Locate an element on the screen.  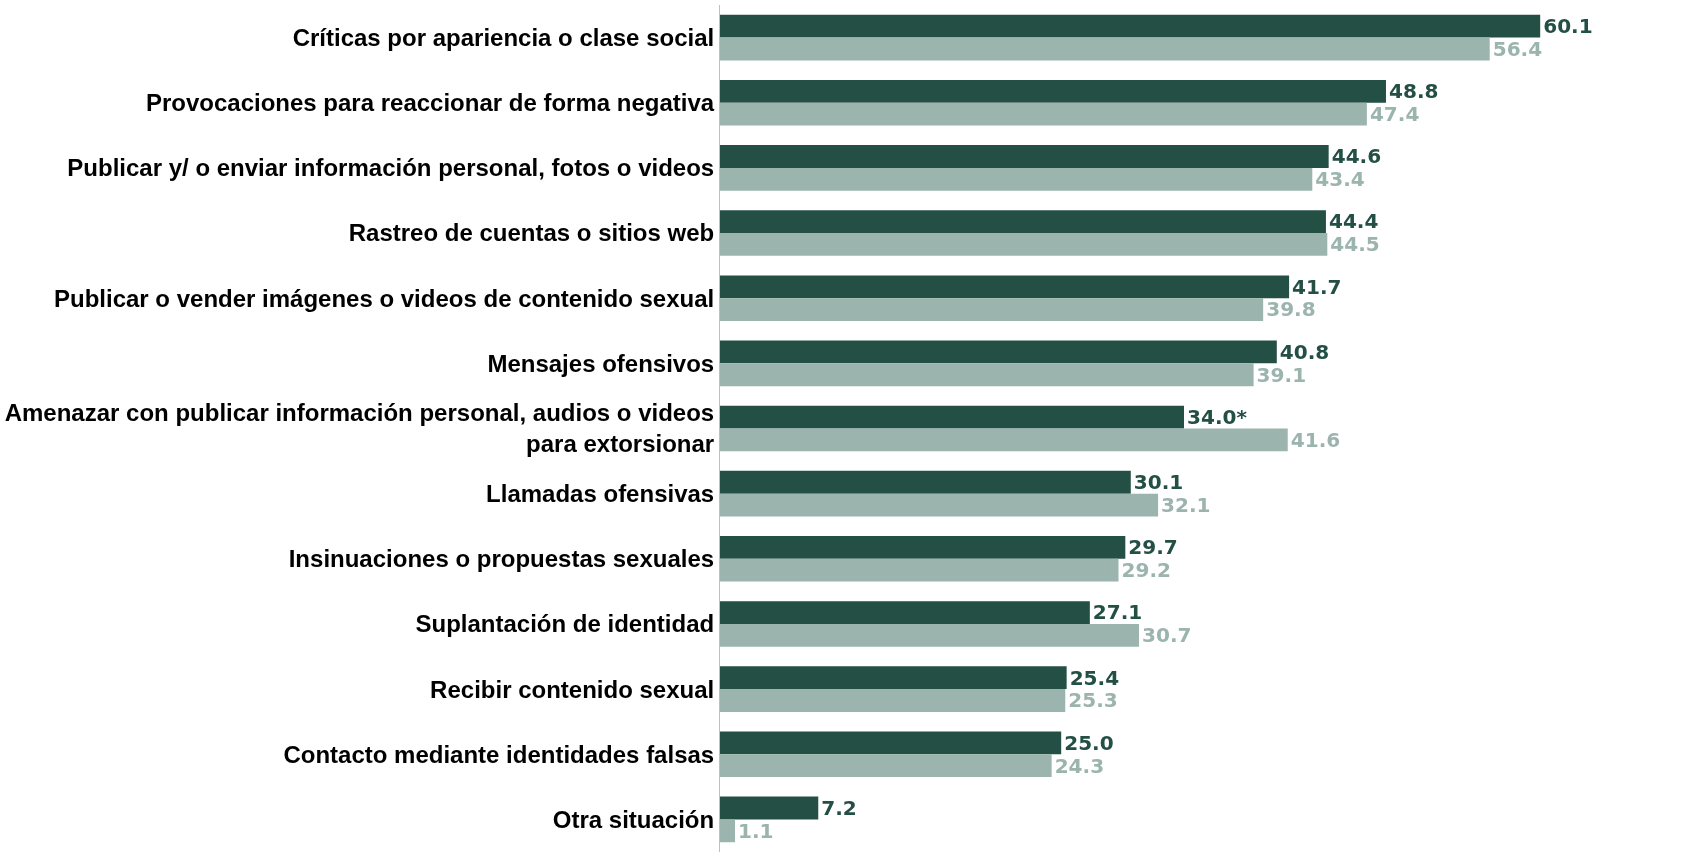
data-label: 40.8 is located at coordinates (1304, 351).